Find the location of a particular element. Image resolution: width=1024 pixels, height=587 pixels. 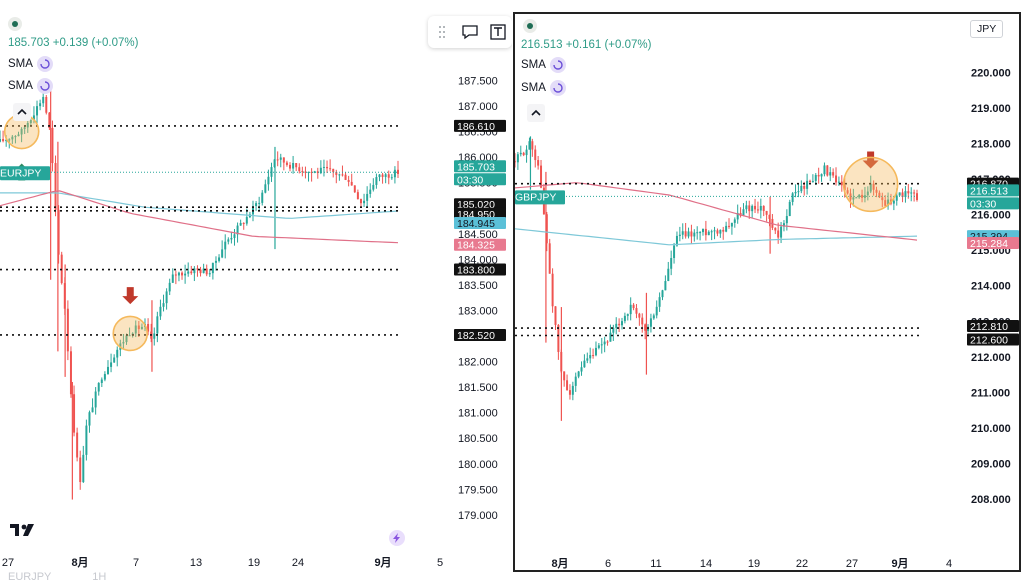

price-label-text: 183.800 is located at coordinates (476, 271).